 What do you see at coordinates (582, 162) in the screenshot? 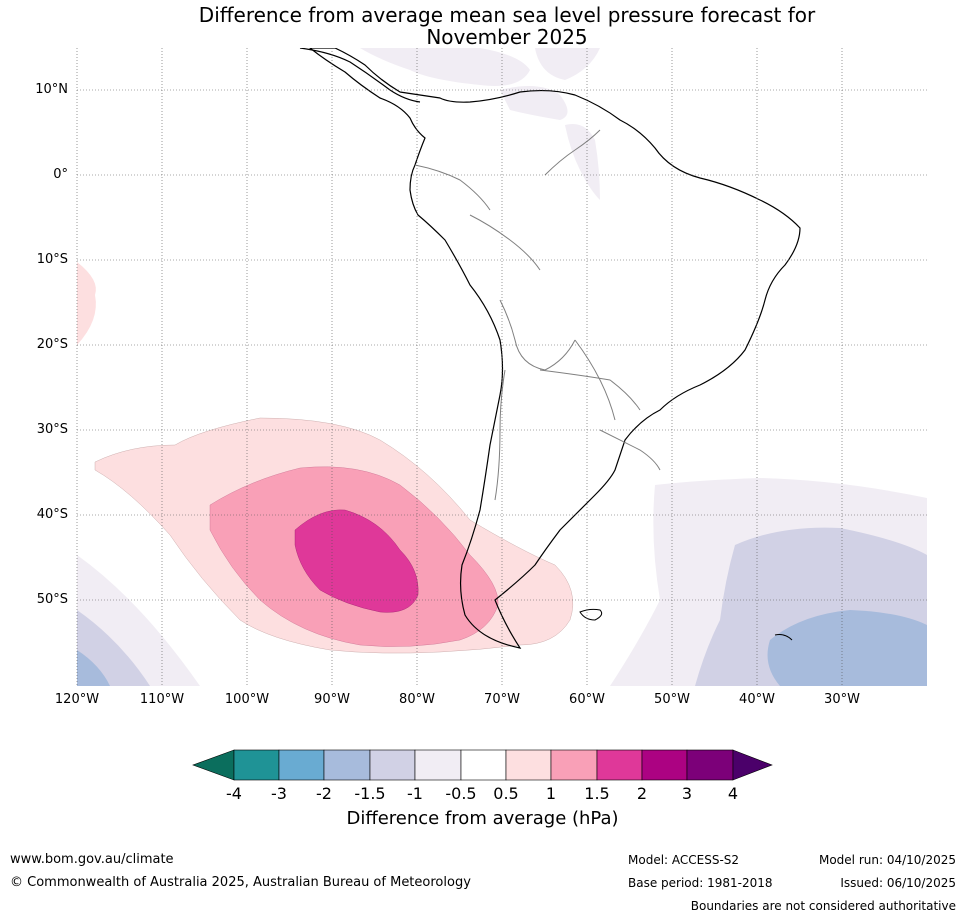
I see `anomaly-contour-north-guiana` at bounding box center [582, 162].